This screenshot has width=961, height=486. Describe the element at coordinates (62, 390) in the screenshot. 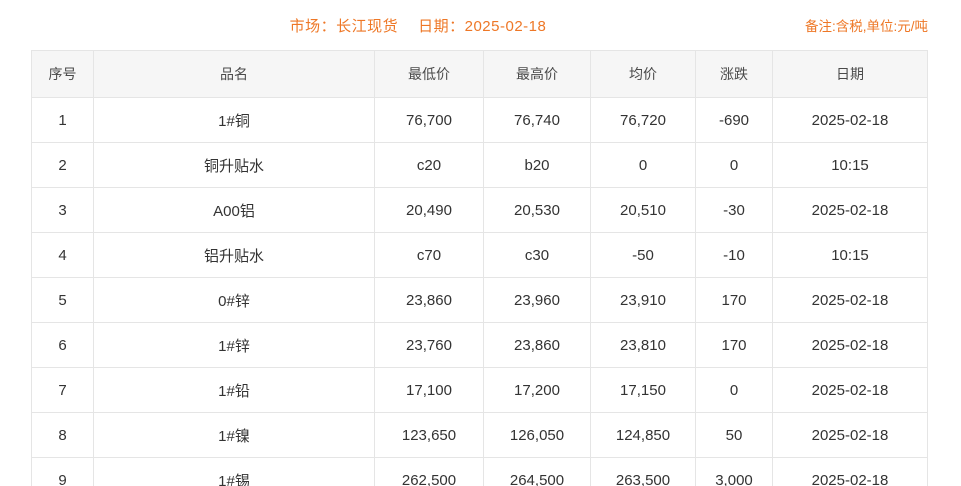

I see `cell-index: 7` at that location.